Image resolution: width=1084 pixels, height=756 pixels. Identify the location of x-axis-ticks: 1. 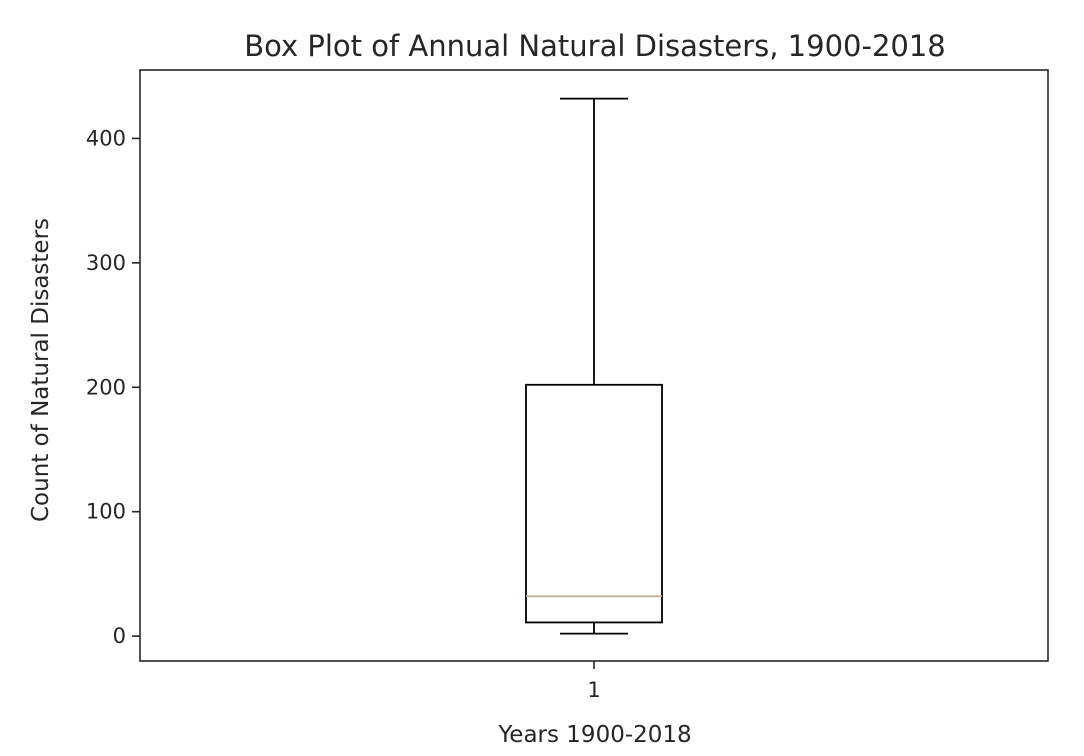
(594, 681).